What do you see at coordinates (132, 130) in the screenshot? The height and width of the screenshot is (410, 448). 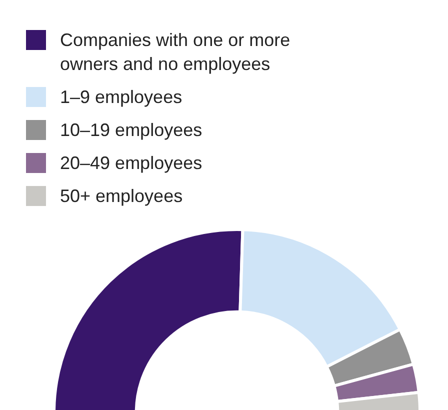 I see `legend-label: 10–19 employees` at bounding box center [132, 130].